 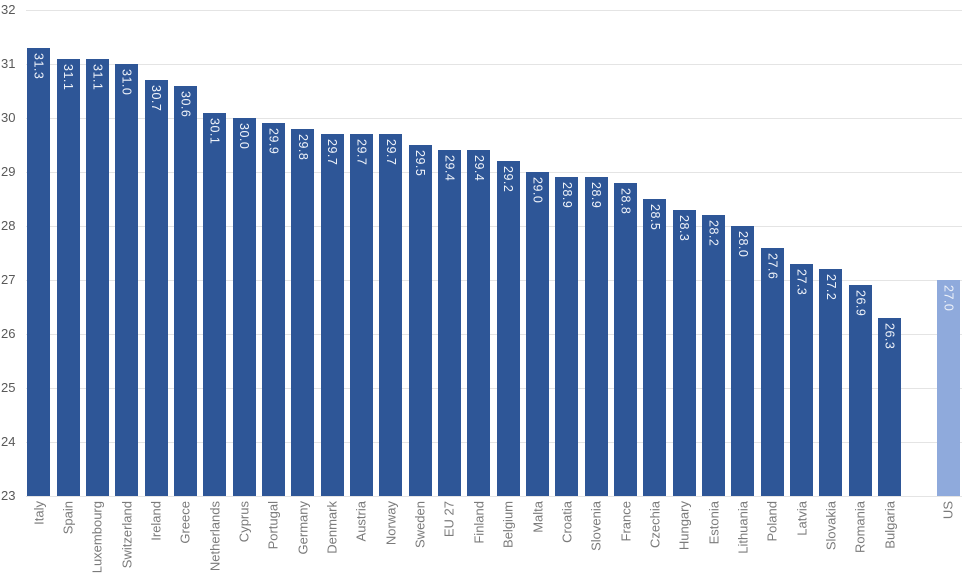 What do you see at coordinates (890, 406) in the screenshot?
I see `bar-bulgaria: 26.3` at bounding box center [890, 406].